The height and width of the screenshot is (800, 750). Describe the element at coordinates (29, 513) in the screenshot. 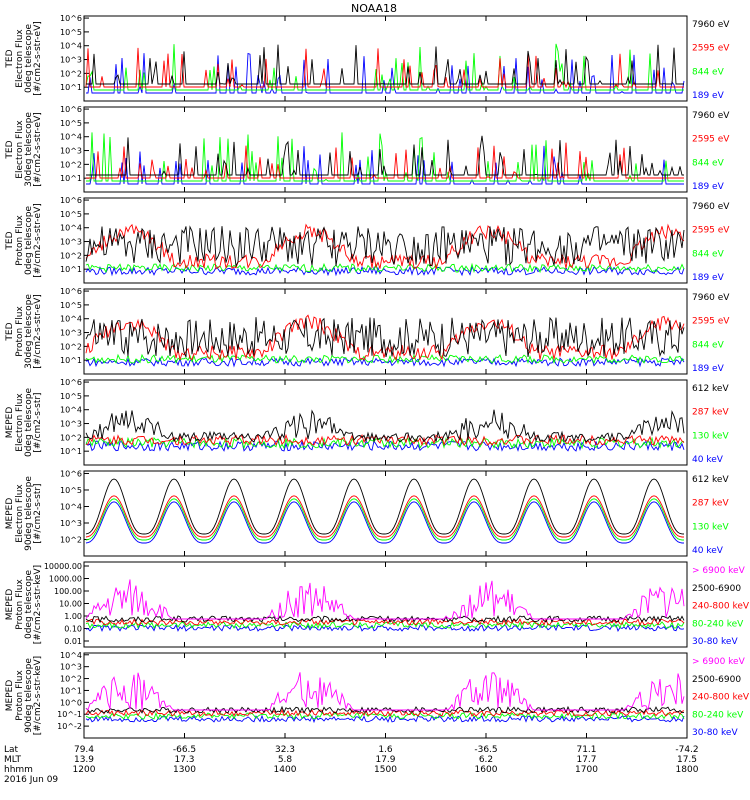

I see `y-axis-label-line: 90deg telescope` at that location.